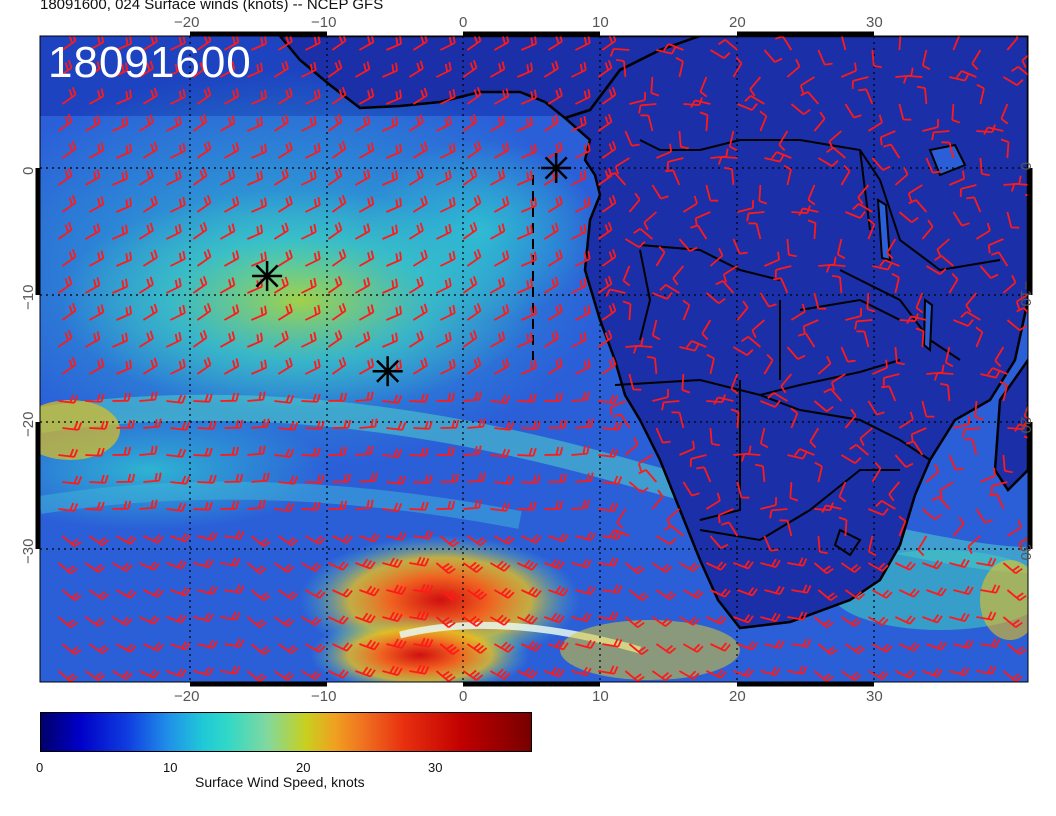 The height and width of the screenshot is (816, 1056). I want to click on storm-marker, so click(387, 371).